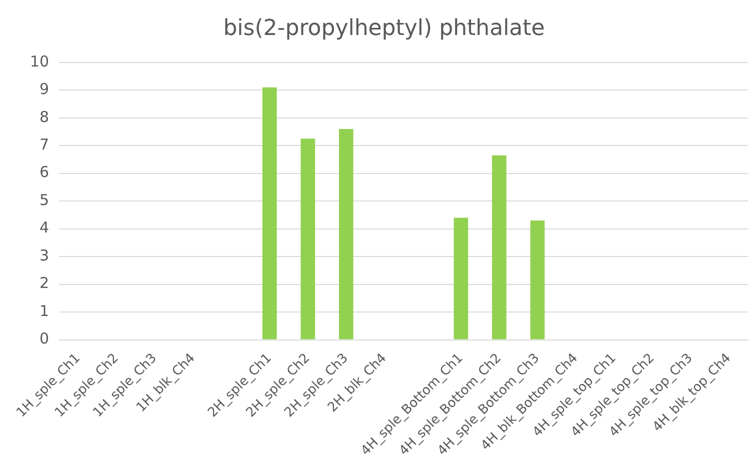 The width and height of the screenshot is (756, 466). What do you see at coordinates (45, 117) in the screenshot?
I see `y-tick-label: 8` at bounding box center [45, 117].